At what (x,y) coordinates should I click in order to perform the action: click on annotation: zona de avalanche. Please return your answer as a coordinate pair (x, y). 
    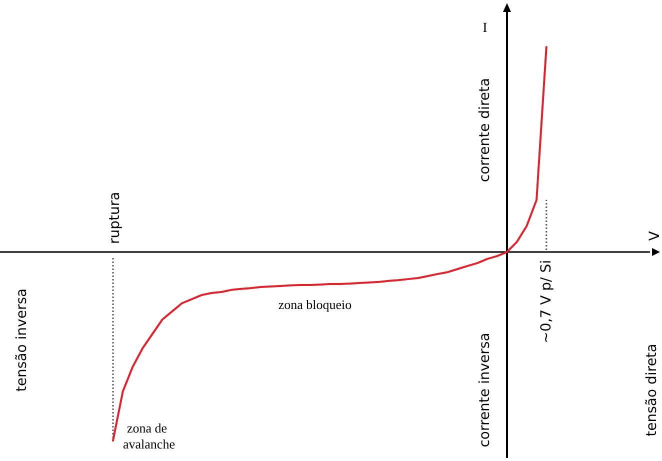
    Looking at the image, I should click on (149, 436).